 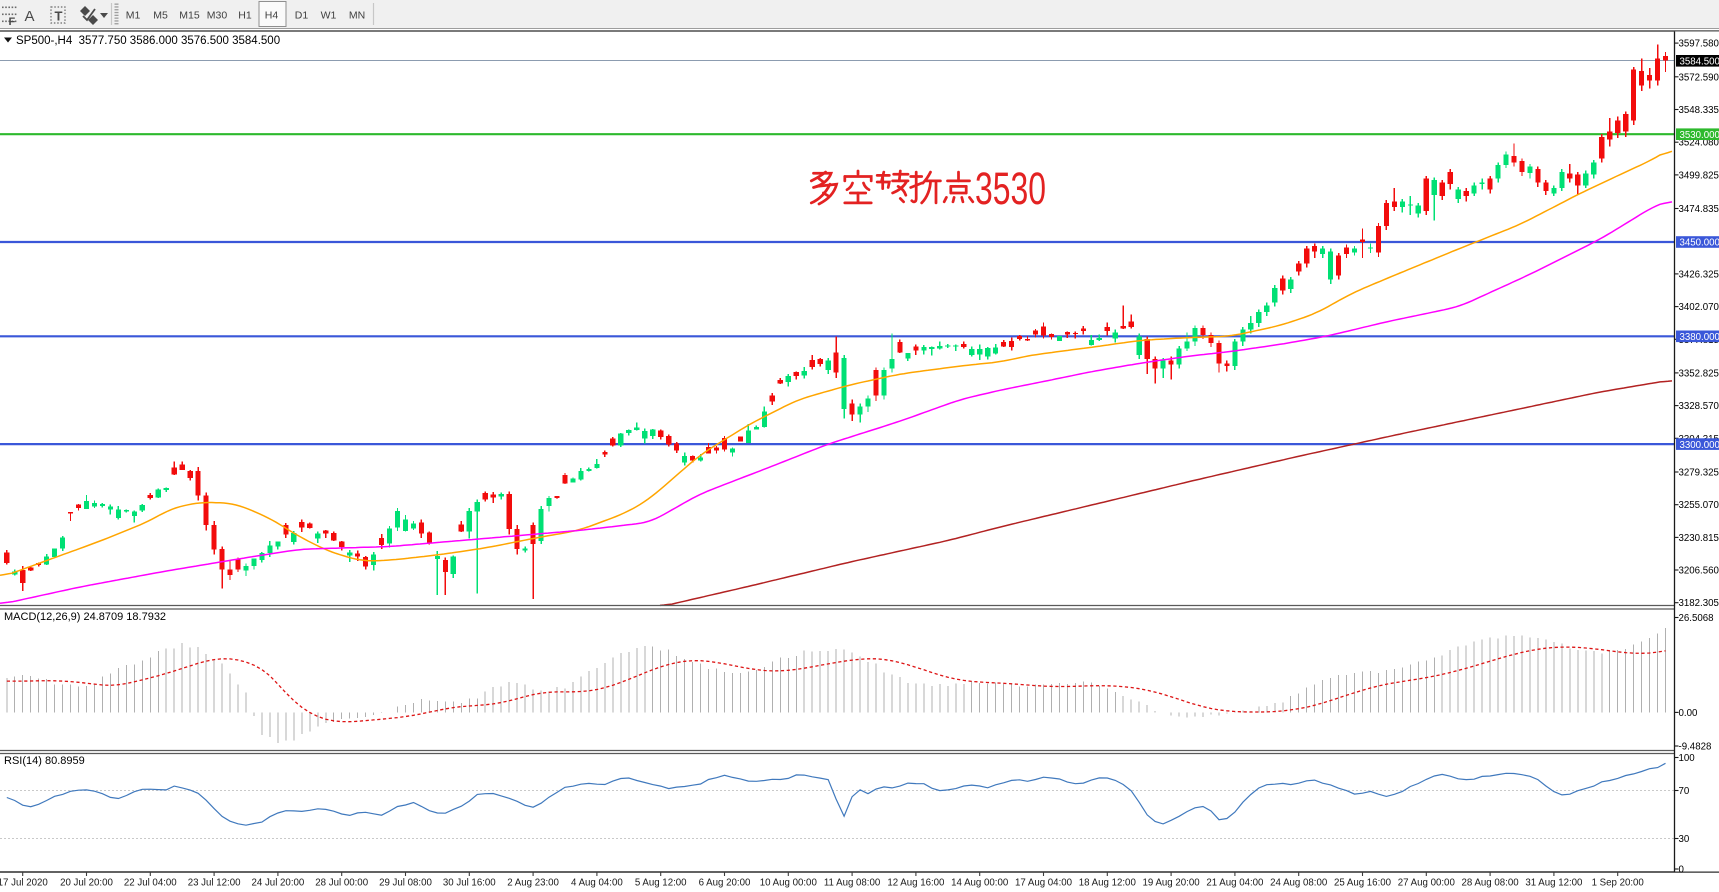 What do you see at coordinates (916, 883) in the screenshot?
I see `svg-text: 12 Aug 16:00` at bounding box center [916, 883].